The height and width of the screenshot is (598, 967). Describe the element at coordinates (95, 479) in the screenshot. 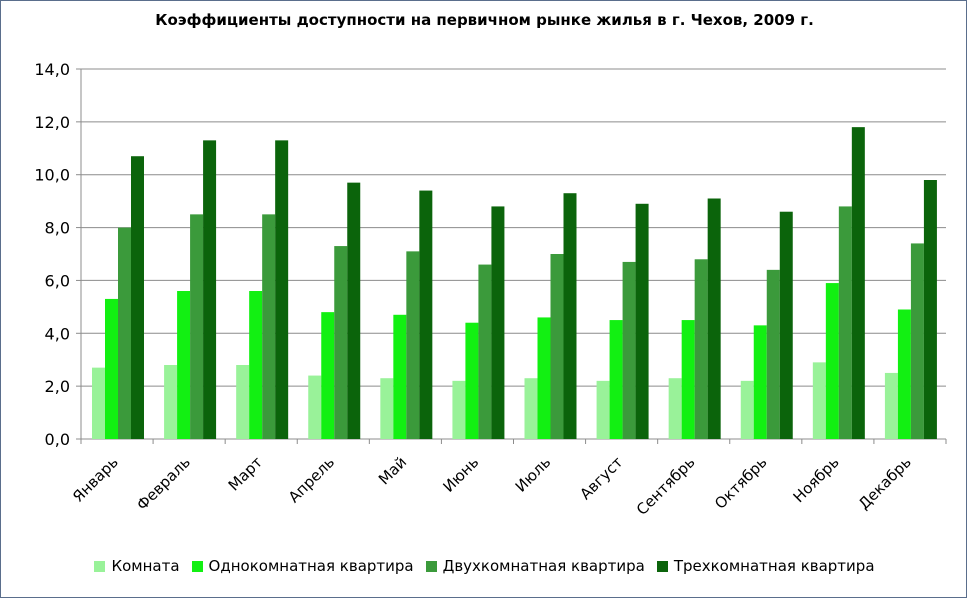

I see `x-tick-label: Январь` at that location.